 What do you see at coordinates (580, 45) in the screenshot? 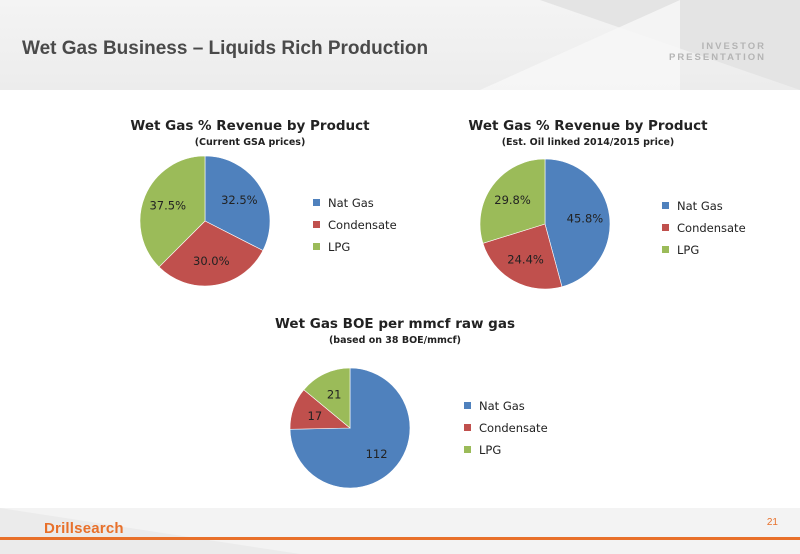
I see `header-decoration` at bounding box center [580, 45].